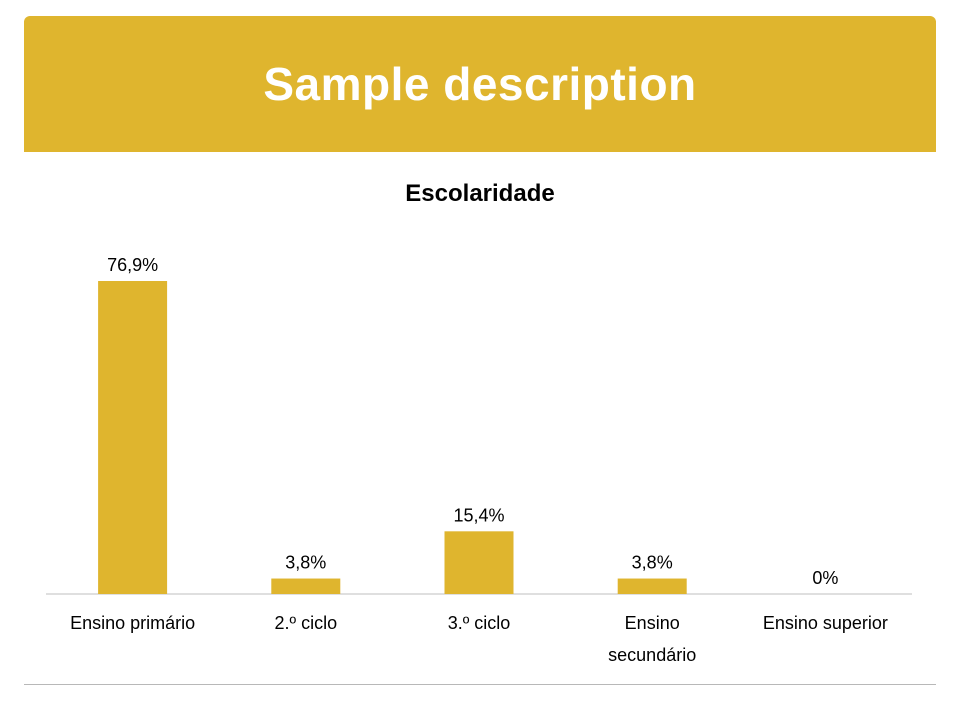 The height and width of the screenshot is (720, 960). What do you see at coordinates (305, 623) in the screenshot?
I see `x-tick-label: 2.º ciclo` at bounding box center [305, 623].